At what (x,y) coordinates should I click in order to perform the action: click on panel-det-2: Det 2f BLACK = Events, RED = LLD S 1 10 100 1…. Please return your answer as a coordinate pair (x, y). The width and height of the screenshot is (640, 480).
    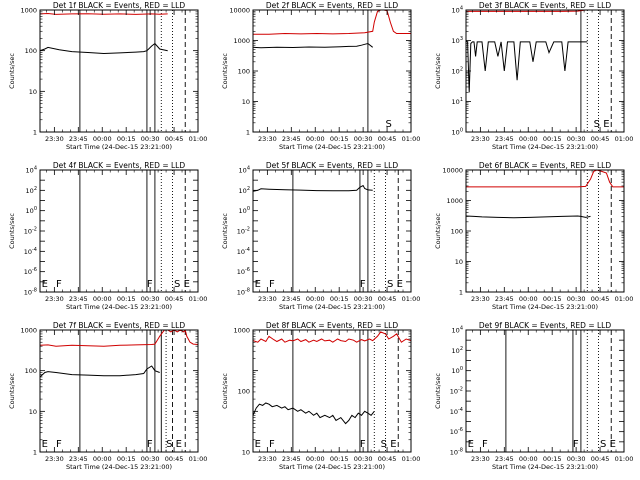
    Looking at the image, I should click on (320, 76).